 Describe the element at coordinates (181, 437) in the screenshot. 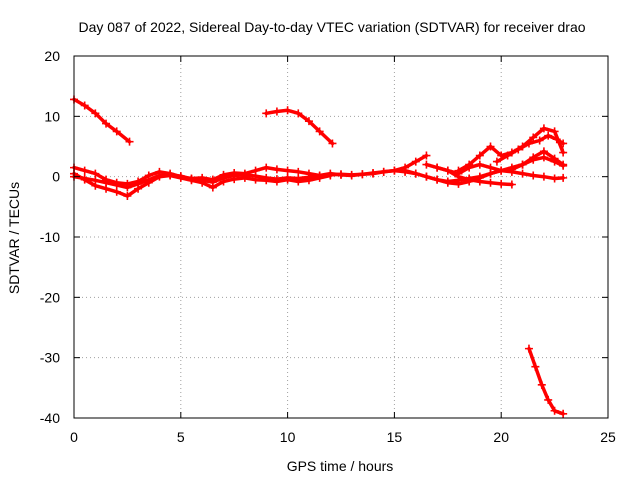

I see `x-tick-label: 5` at that location.